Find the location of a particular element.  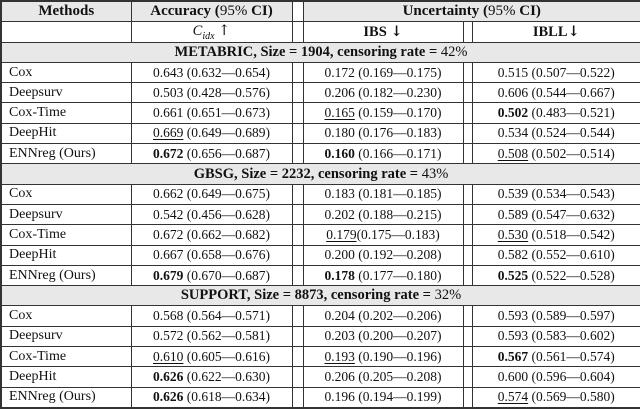

uncertainty-header: Uncertainty (95% CI) is located at coordinates (471, 11).